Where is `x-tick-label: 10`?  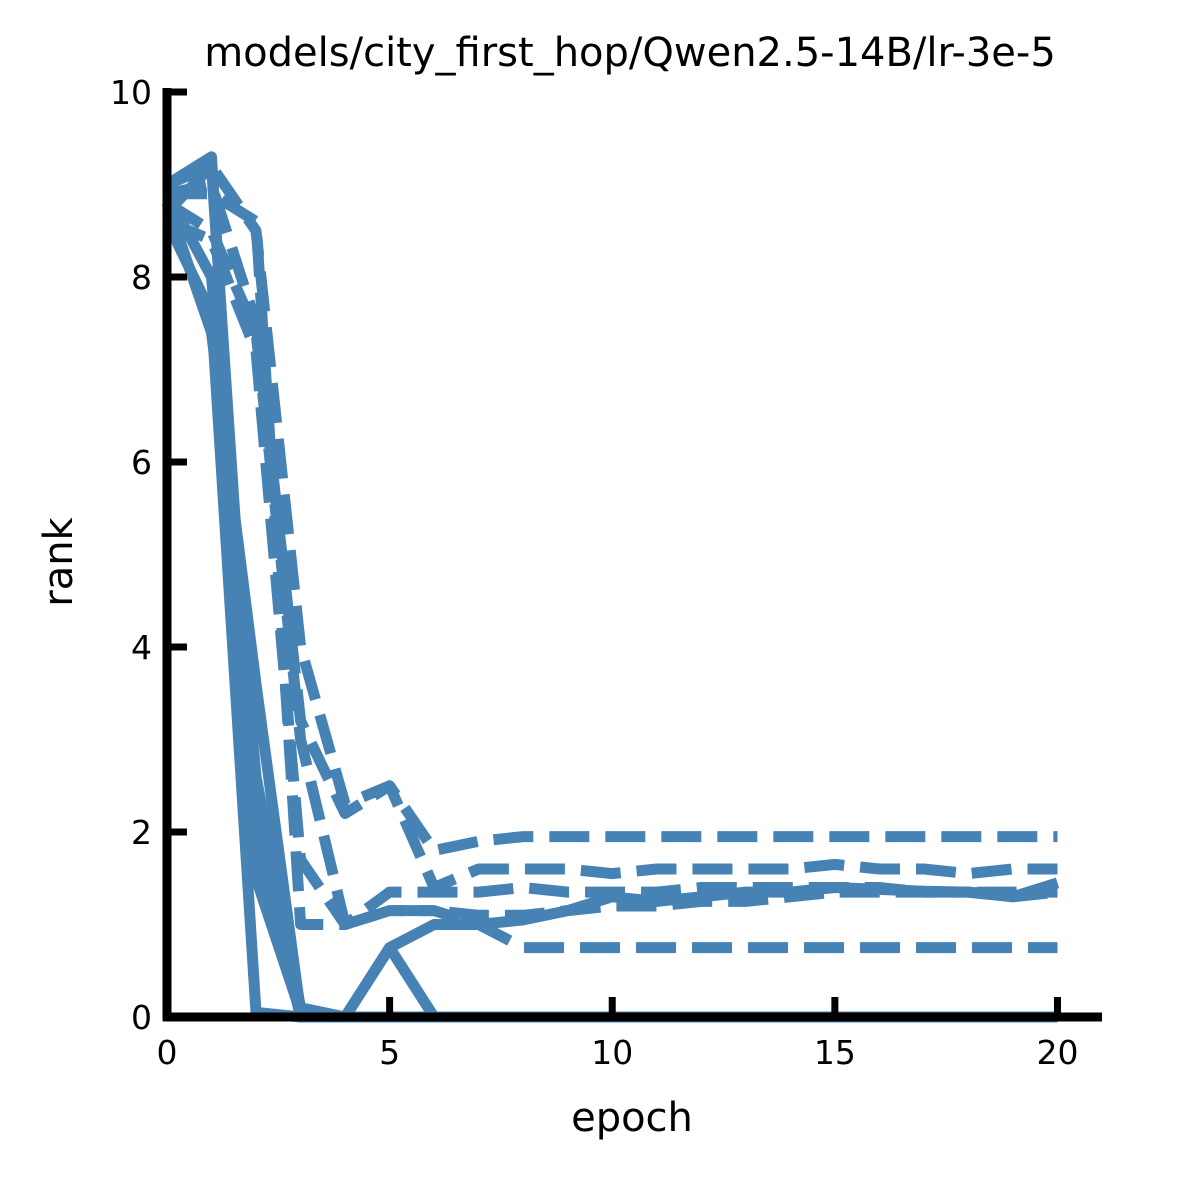
x-tick-label: 10 is located at coordinates (612, 1052).